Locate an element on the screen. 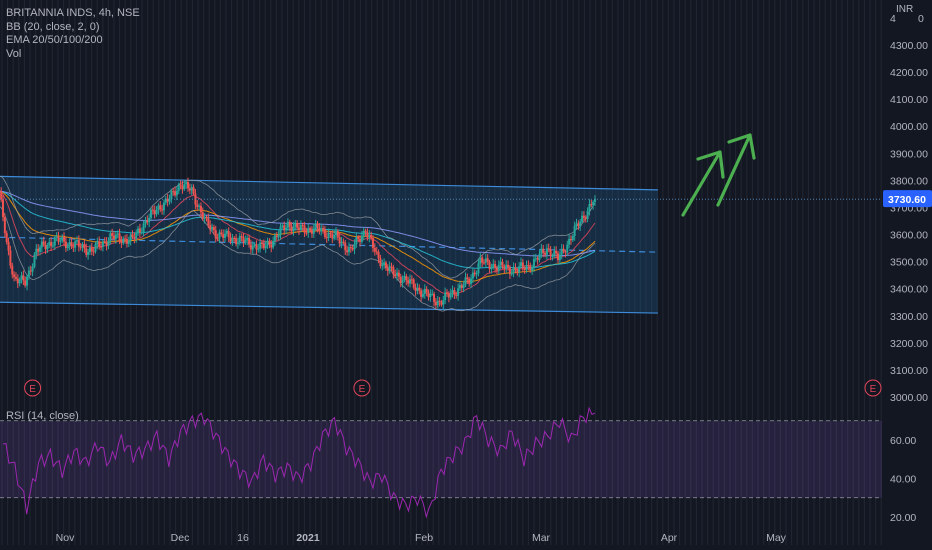 The height and width of the screenshot is (550, 932). bb-indicator-label: BB (20, close, 2, 0) is located at coordinates (53, 26).